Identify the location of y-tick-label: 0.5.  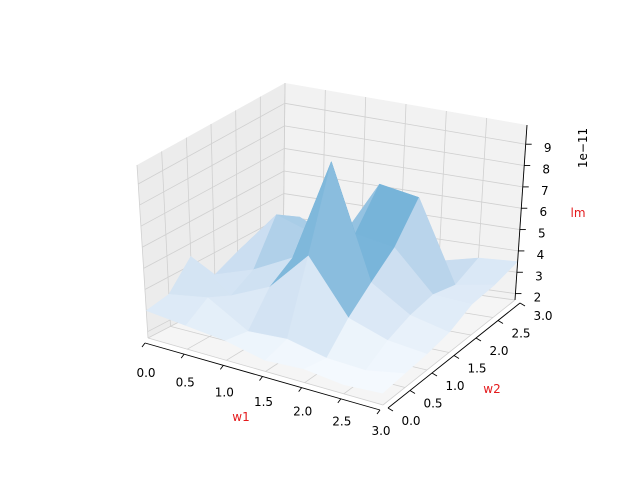
(432, 404).